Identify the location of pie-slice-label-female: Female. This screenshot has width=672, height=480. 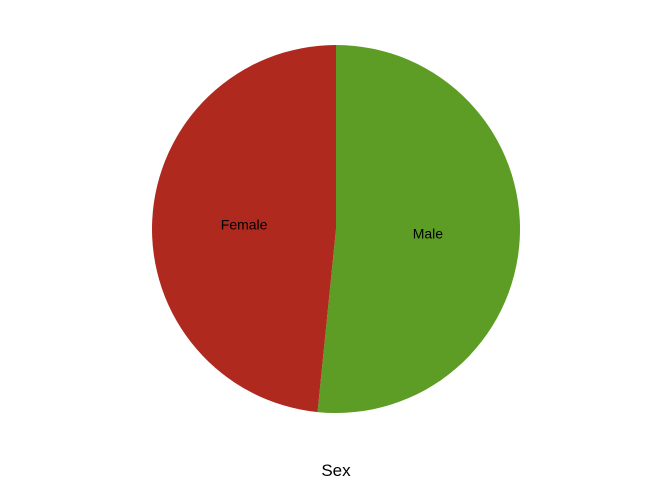
(244, 224).